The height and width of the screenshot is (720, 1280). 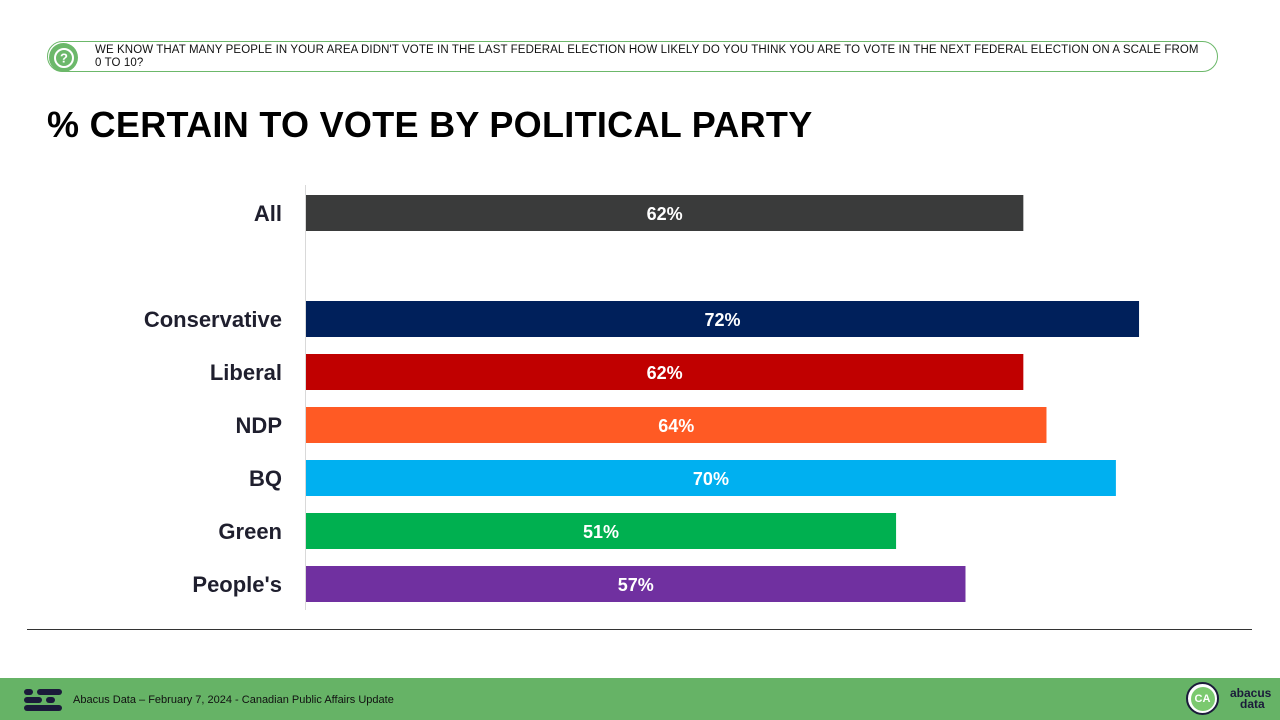 I want to click on bar-conservative, so click(x=723, y=319).